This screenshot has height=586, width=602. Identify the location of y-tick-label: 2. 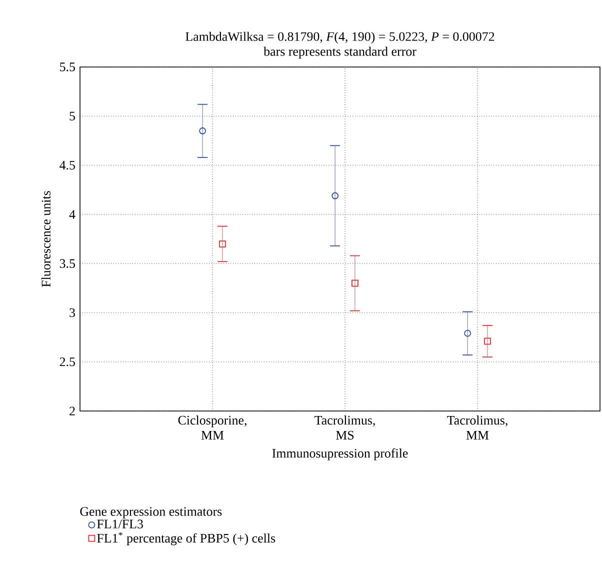
(72, 411).